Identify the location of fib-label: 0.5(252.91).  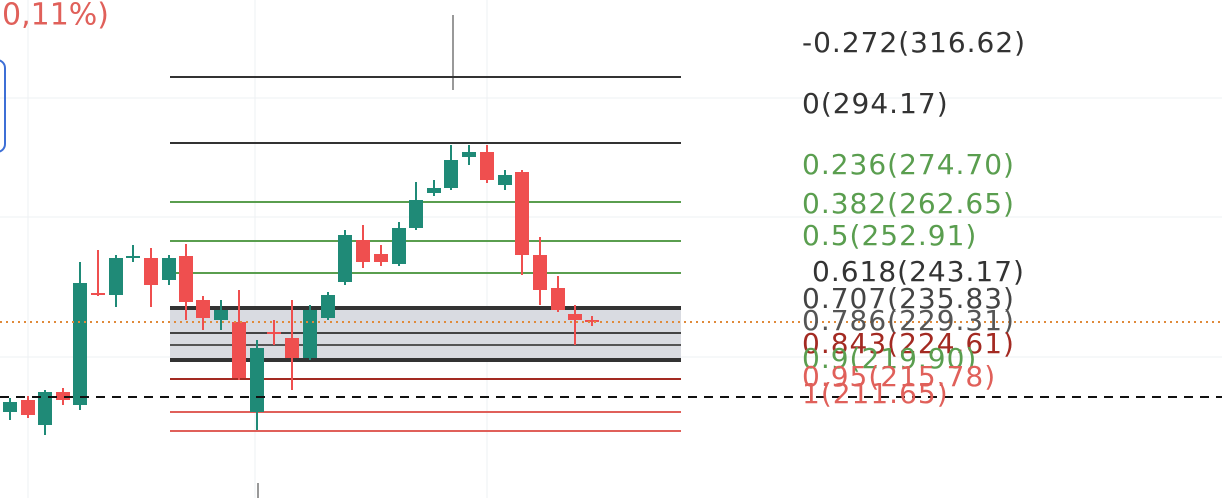
(889, 235).